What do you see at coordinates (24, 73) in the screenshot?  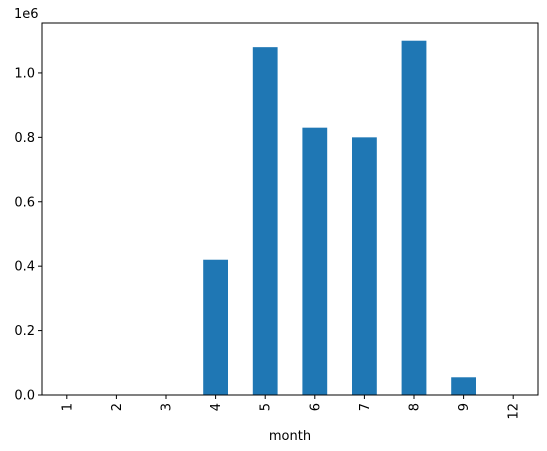 I see `y-tick-label: 1.0` at bounding box center [24, 73].